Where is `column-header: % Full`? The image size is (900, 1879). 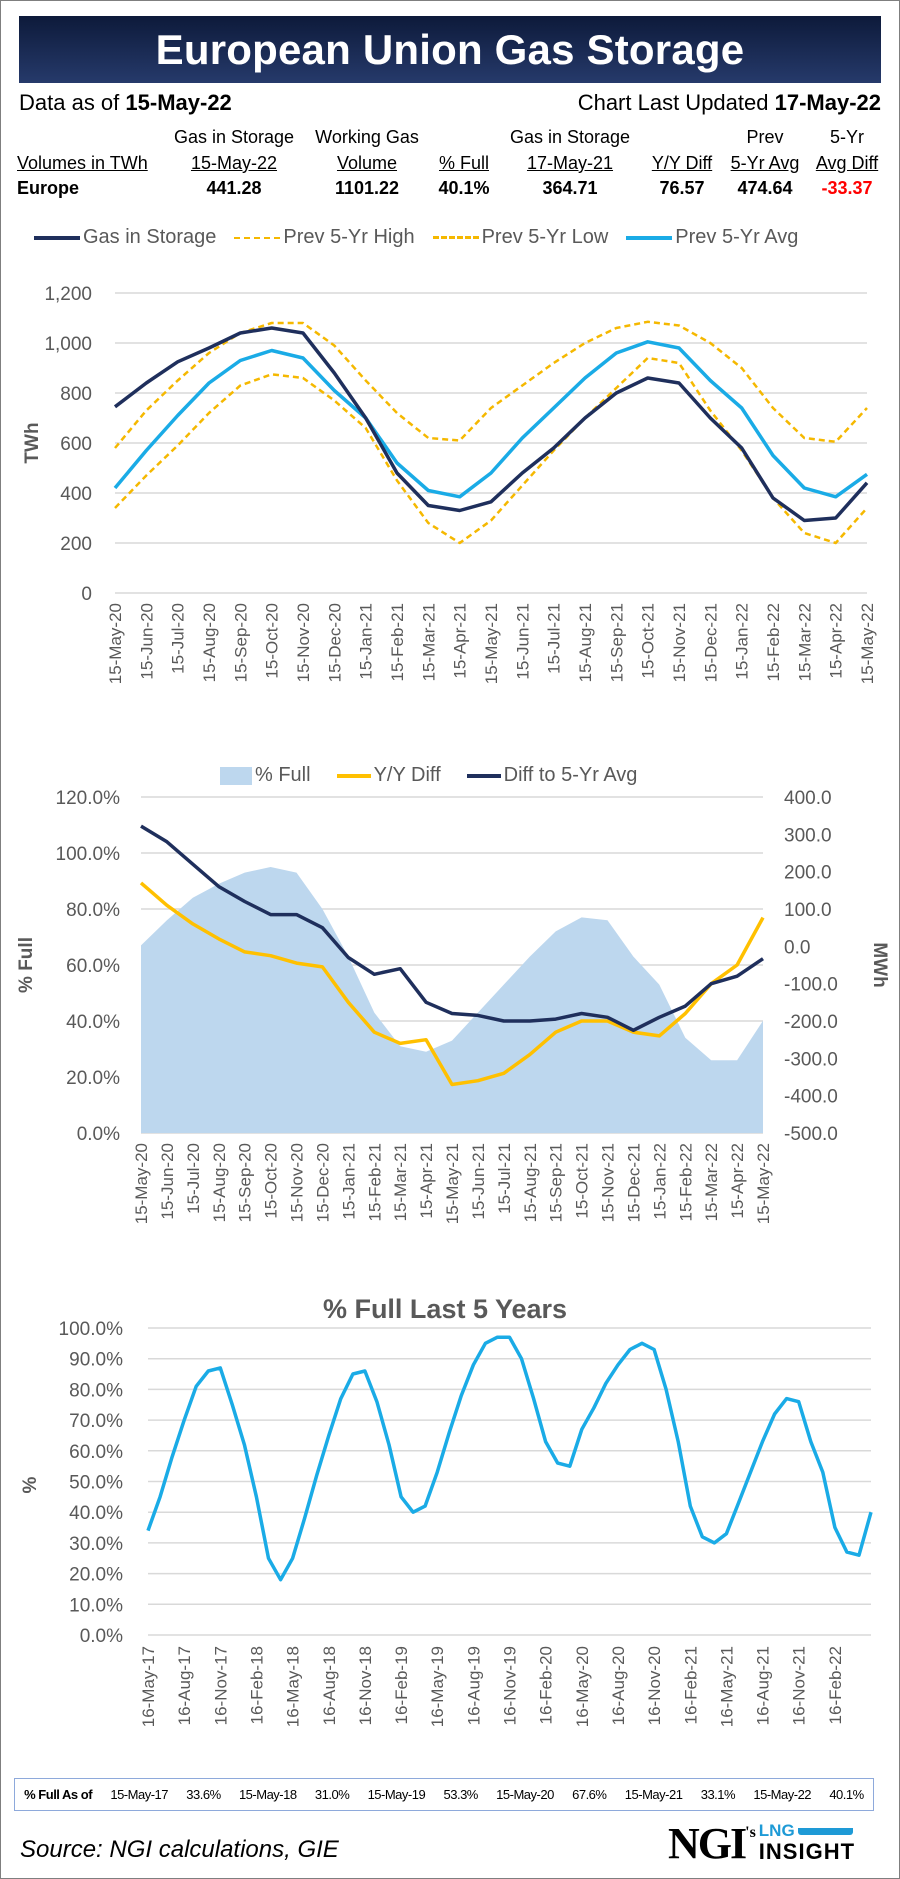 column-header: % Full is located at coordinates (464, 163).